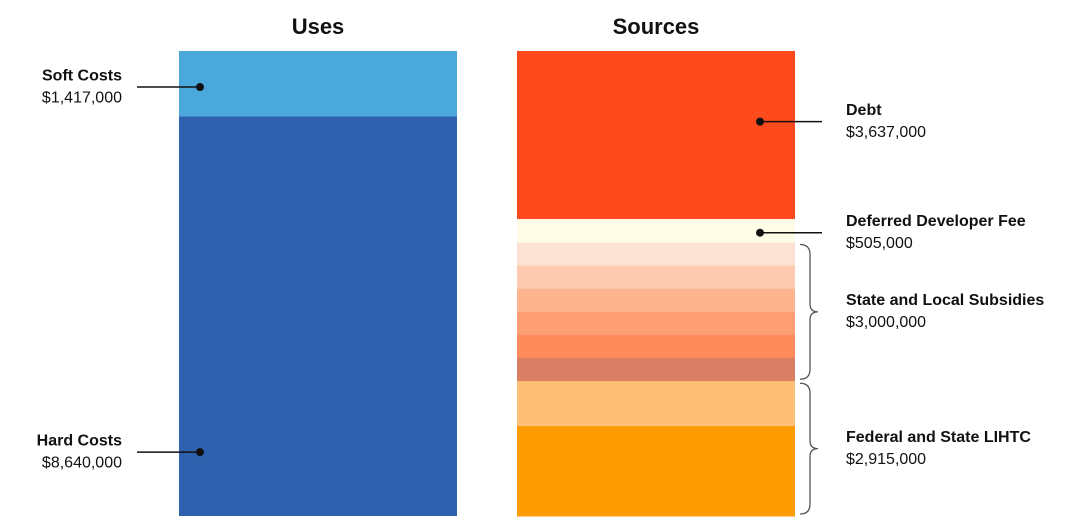  What do you see at coordinates (656, 26) in the screenshot?
I see `column-title: Sources` at bounding box center [656, 26].